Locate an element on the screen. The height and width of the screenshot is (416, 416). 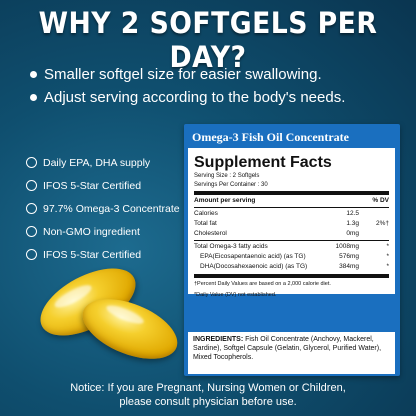
ingredients-label: INGREDIENTS: is located at coordinates (218, 339).